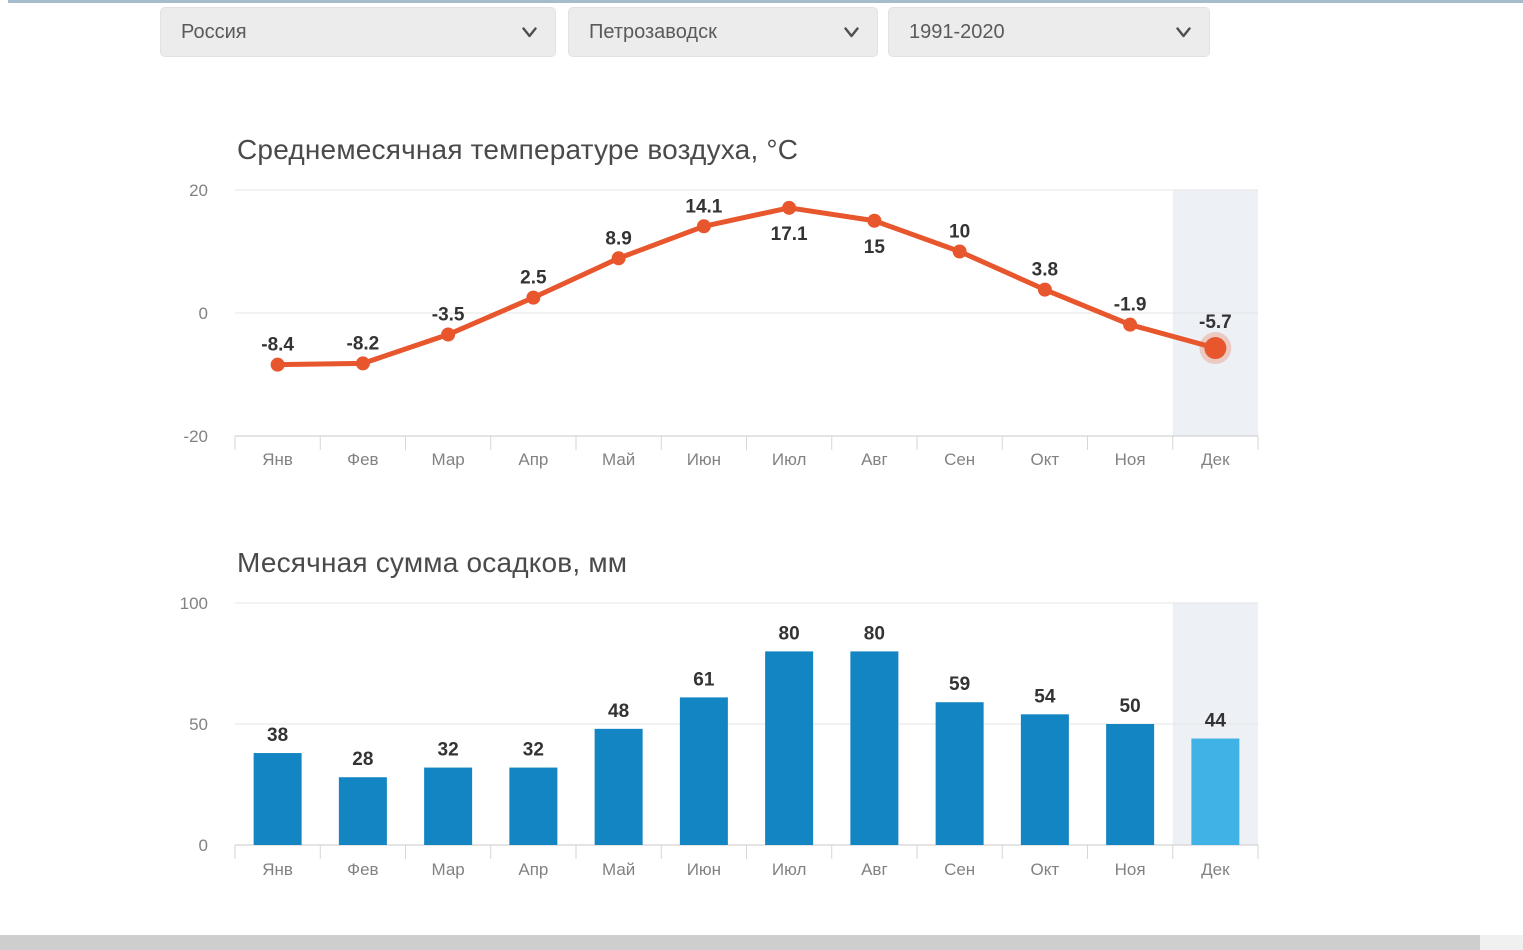 This screenshot has width=1523, height=950. Describe the element at coordinates (765, 1) in the screenshot. I see `top-border` at that location.